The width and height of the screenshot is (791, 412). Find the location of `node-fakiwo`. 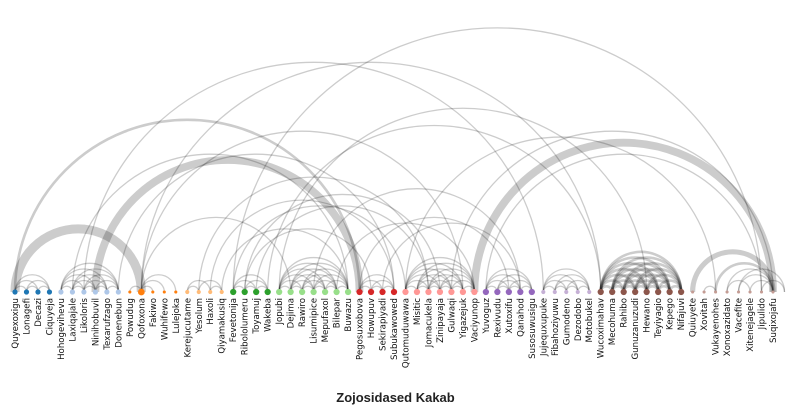

node-fakiwo is located at coordinates (153, 292).